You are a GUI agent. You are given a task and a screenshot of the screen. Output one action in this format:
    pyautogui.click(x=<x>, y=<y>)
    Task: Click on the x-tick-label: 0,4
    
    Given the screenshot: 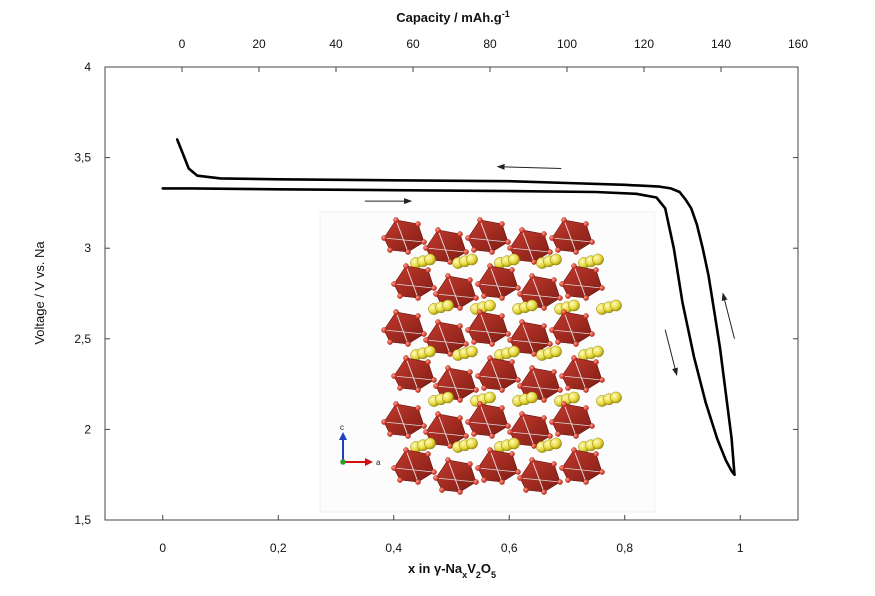 What is the action you would take?
    pyautogui.click(x=393, y=548)
    